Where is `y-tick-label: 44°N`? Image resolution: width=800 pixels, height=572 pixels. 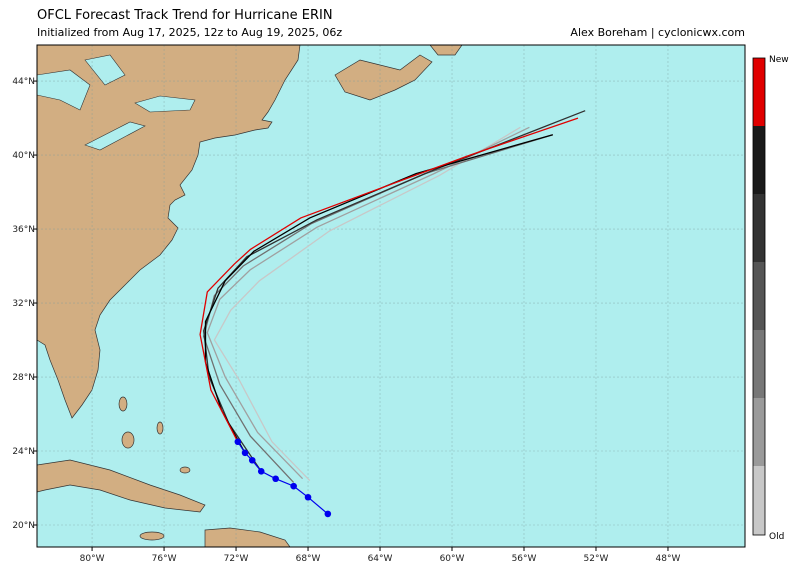
y-tick-label: 44°N is located at coordinates (23, 82).